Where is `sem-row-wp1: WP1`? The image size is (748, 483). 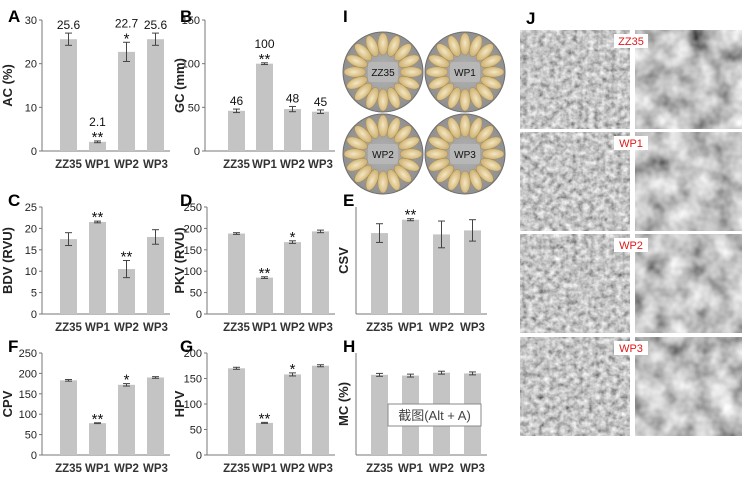 sem-row-wp1: WP1 is located at coordinates (631, 181).